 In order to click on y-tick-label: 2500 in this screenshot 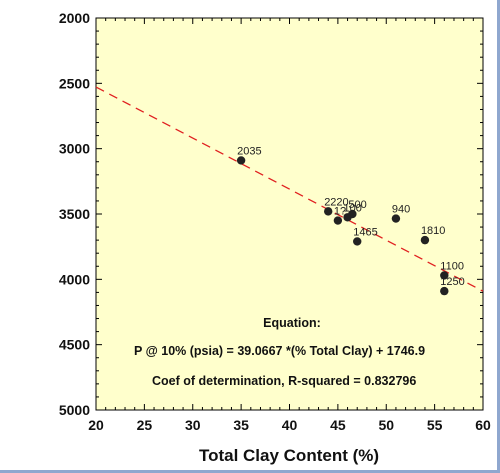, I will do `click(74, 83)`.